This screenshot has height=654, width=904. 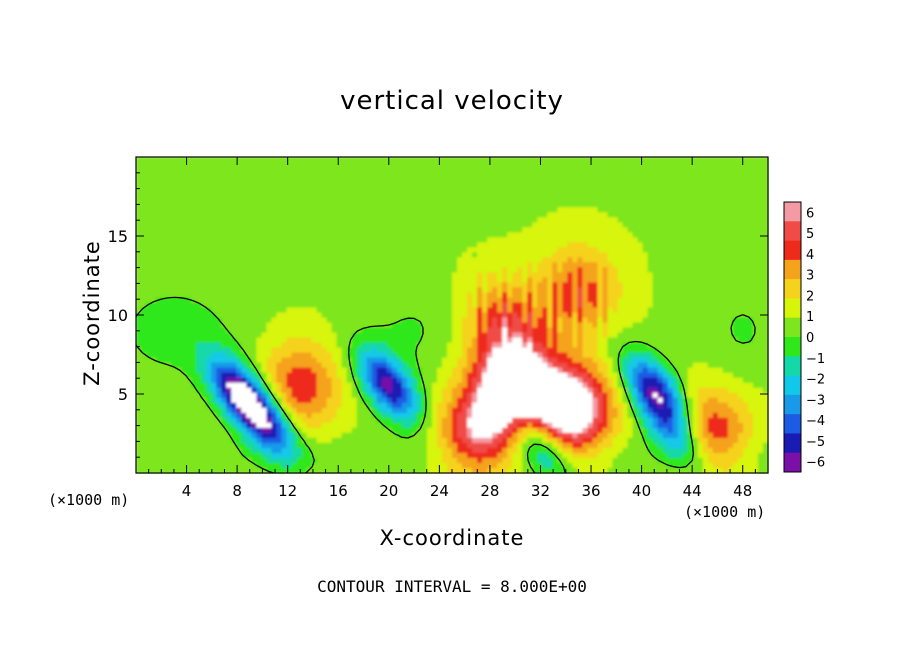 I want to click on x-tick-label: 20, so click(x=388, y=491).